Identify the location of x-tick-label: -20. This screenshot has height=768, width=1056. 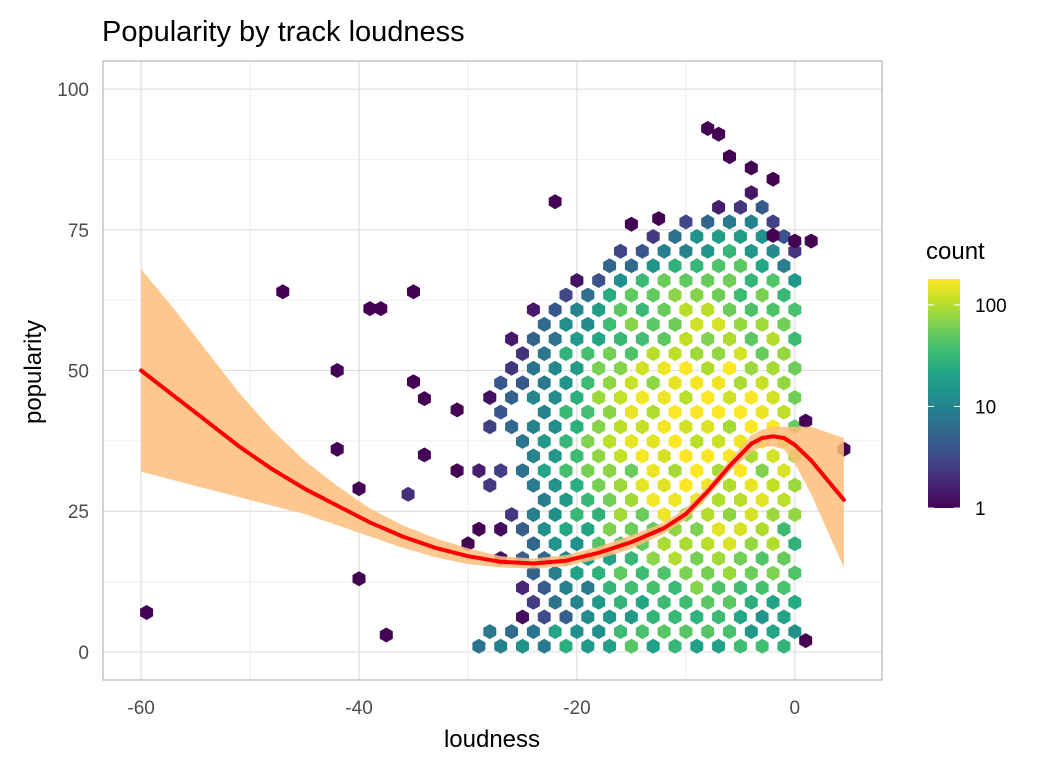
(576, 708).